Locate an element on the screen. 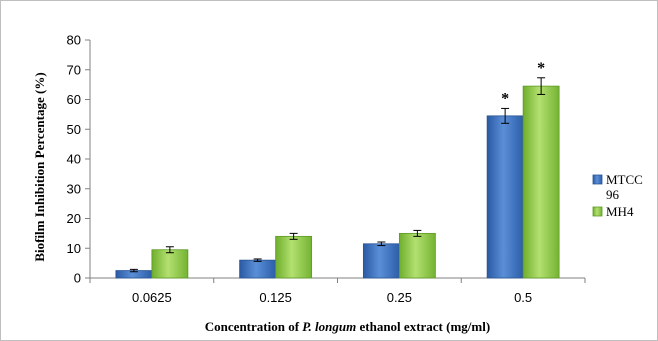 This screenshot has width=658, height=341. y-tick-label: 70 is located at coordinates (74, 69).